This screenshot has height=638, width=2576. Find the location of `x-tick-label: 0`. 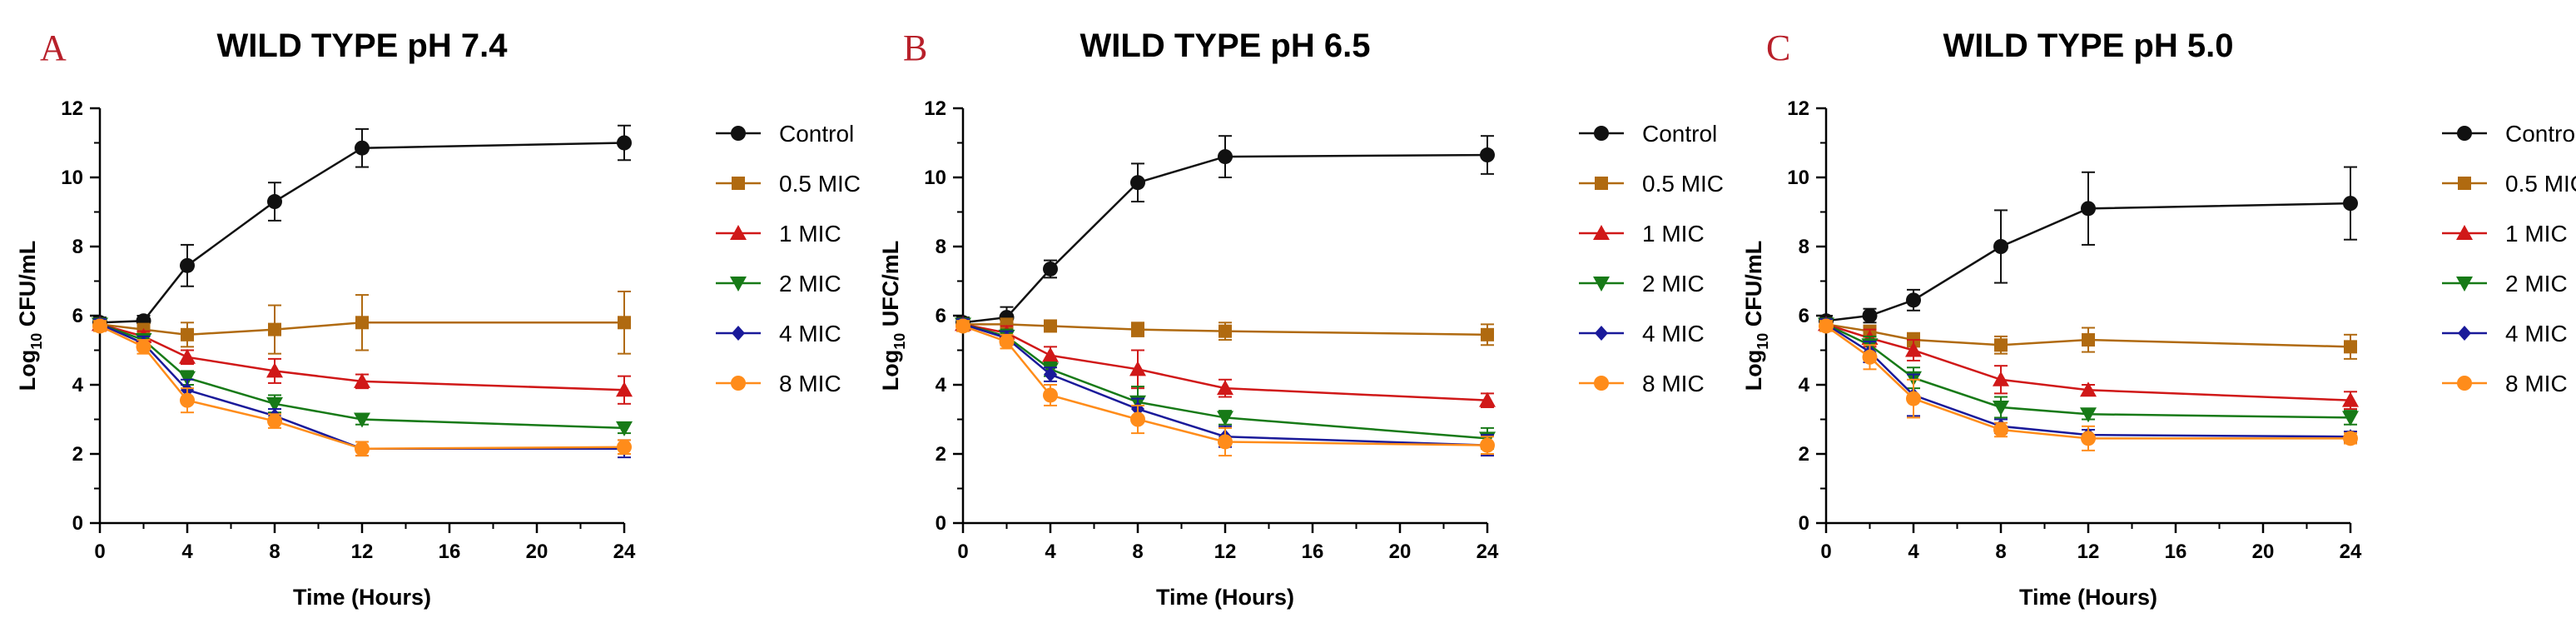

x-tick-label: 0 is located at coordinates (962, 552).